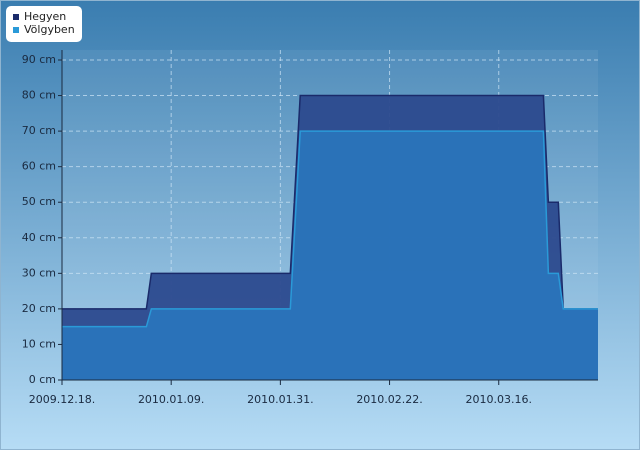 The height and width of the screenshot is (450, 640). Describe the element at coordinates (45, 16) in the screenshot. I see `legend-label: Hegyen` at that location.